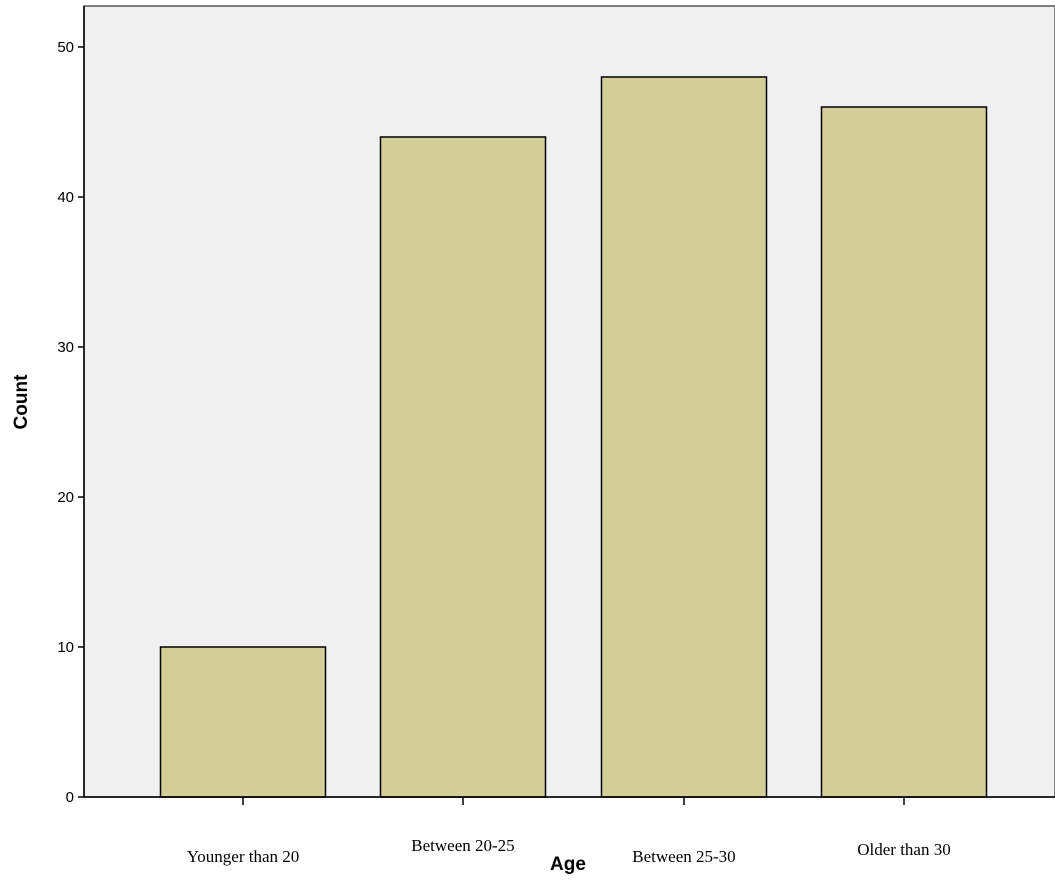 This screenshot has height=882, width=1055. What do you see at coordinates (65, 647) in the screenshot?
I see `y-tick-label: 10` at bounding box center [65, 647].